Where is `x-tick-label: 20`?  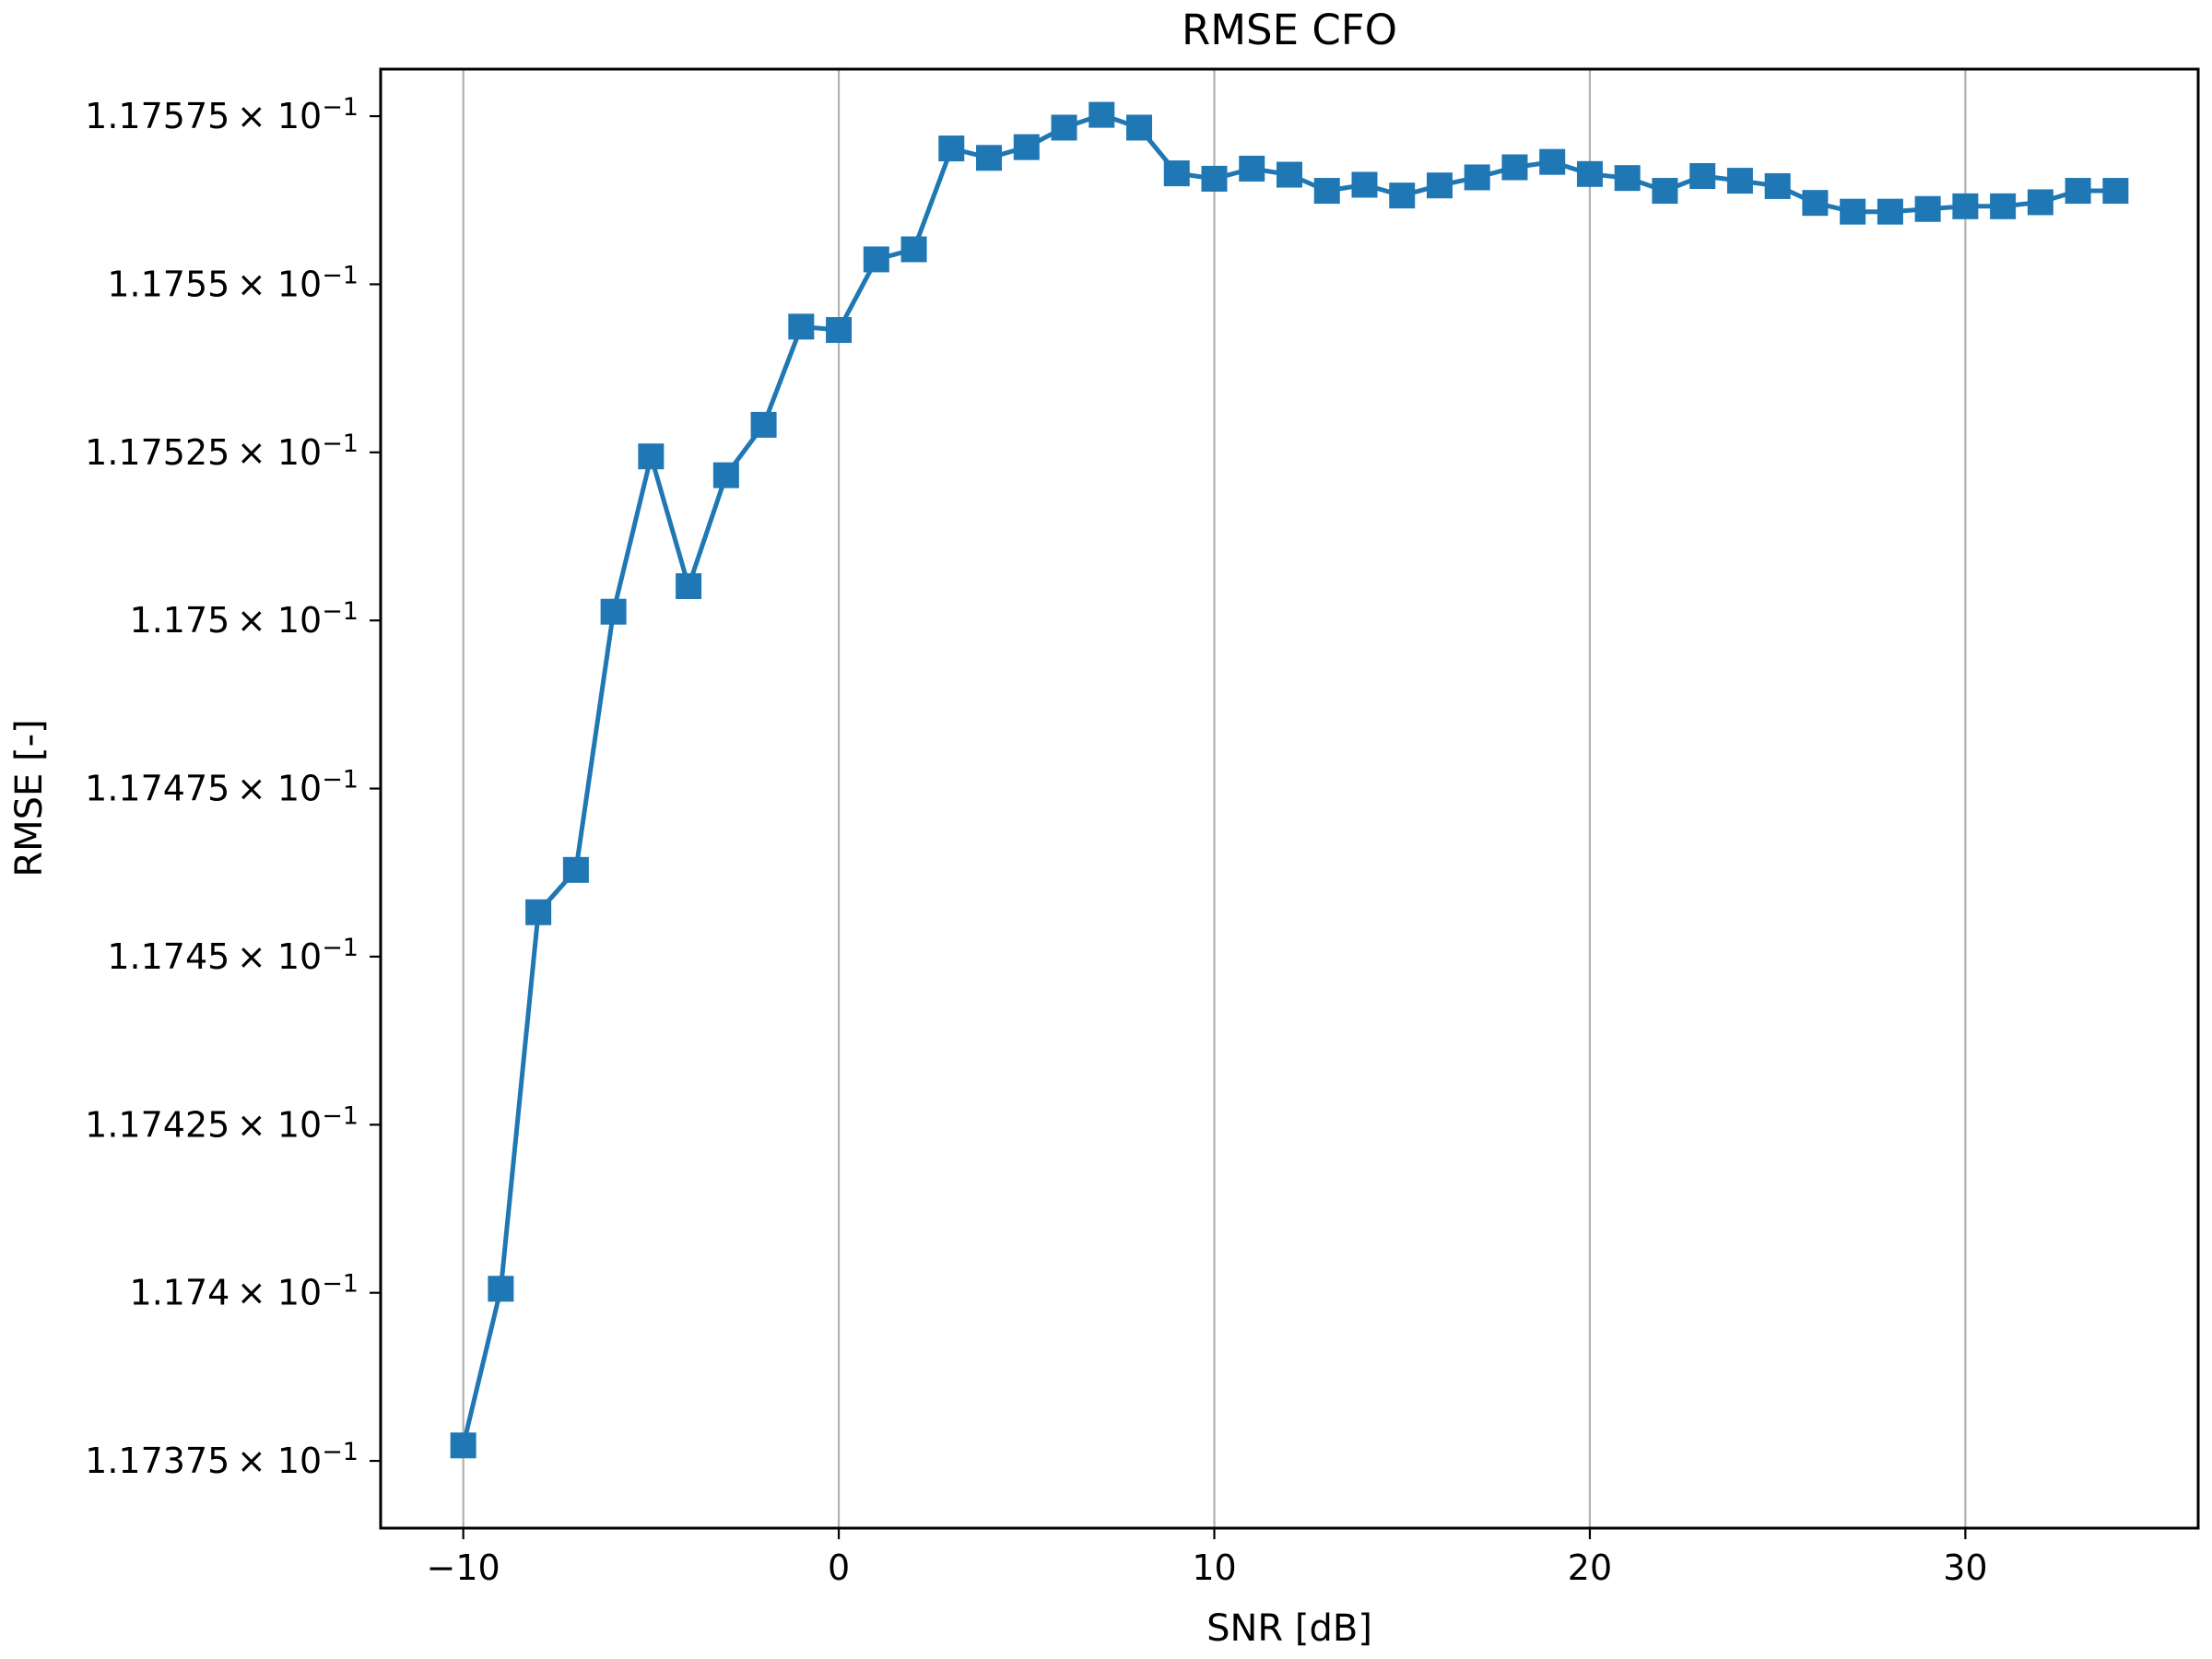 x-tick-label: 20 is located at coordinates (1590, 1567).